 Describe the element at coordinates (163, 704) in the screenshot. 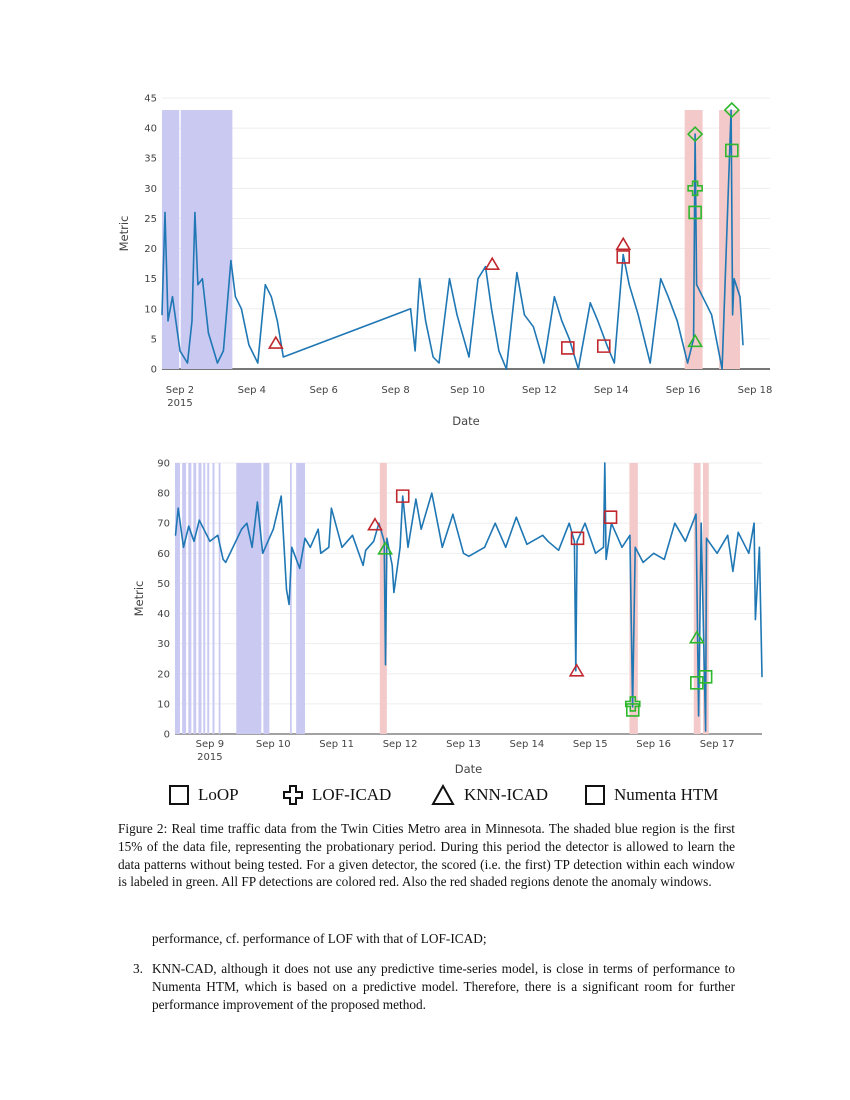

I see `y-tick-label: 10` at that location.